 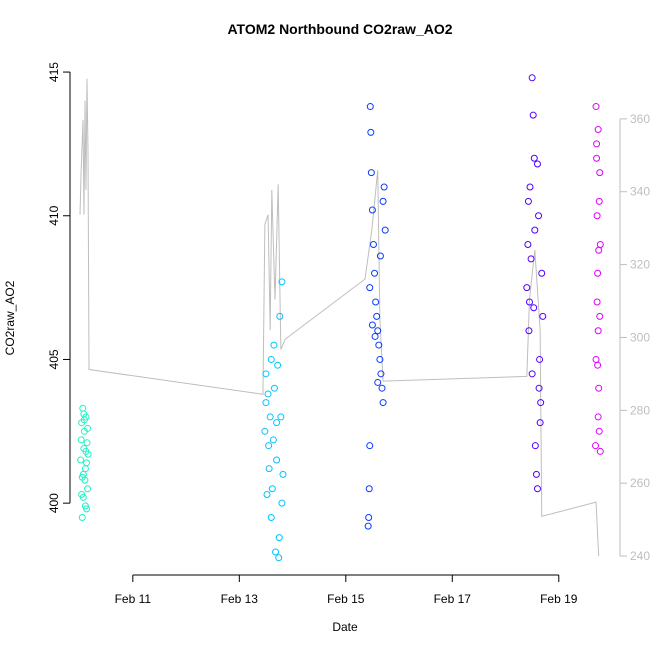 I want to click on chart-title: ATOM2 Northbound CO2raw_AO2, so click(x=339, y=29).